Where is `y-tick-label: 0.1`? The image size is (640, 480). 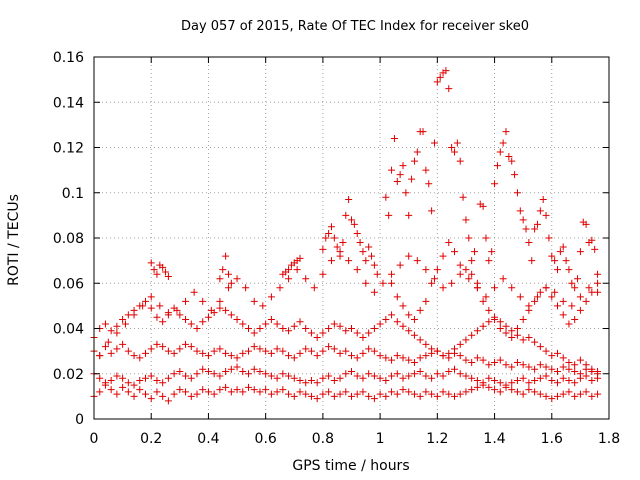 y-tick-label: 0.1 is located at coordinates (73, 194).